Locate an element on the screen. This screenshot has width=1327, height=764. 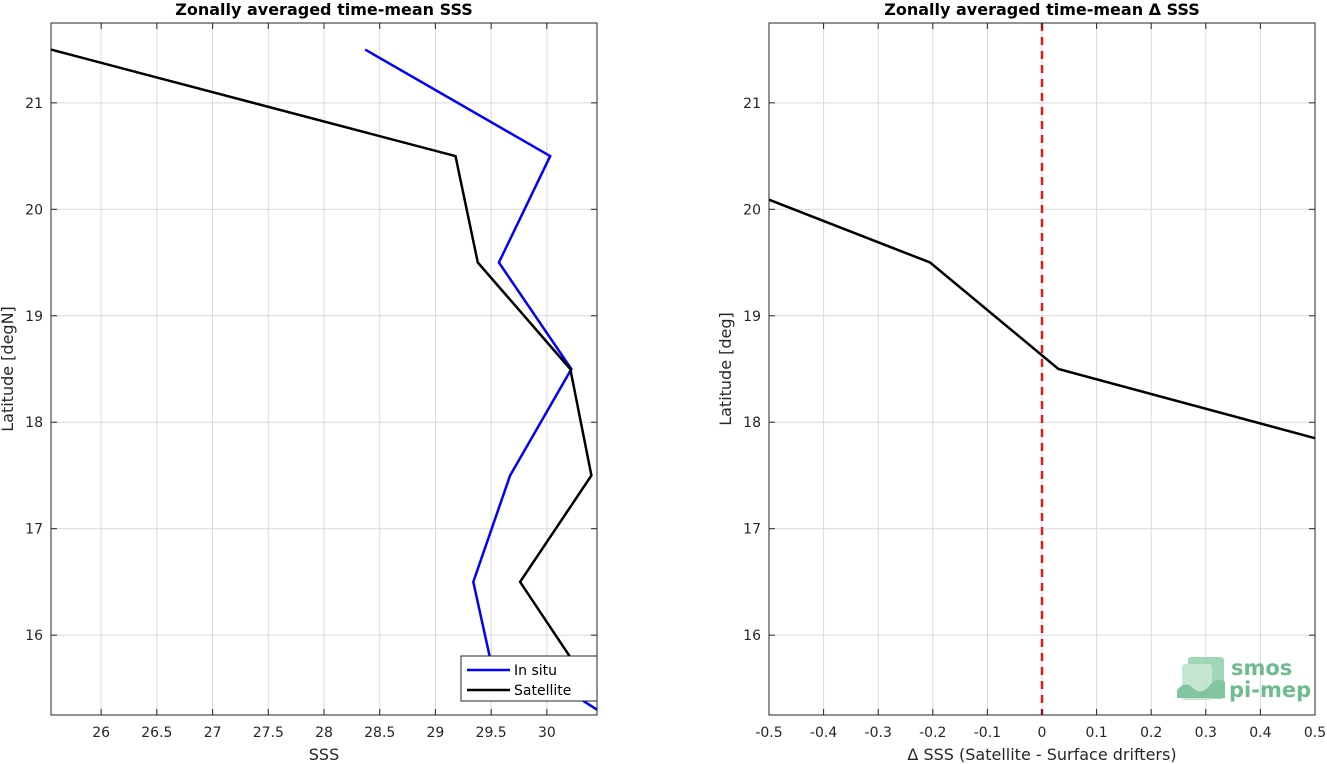
x-tick-label: 0.3 is located at coordinates (1206, 733).